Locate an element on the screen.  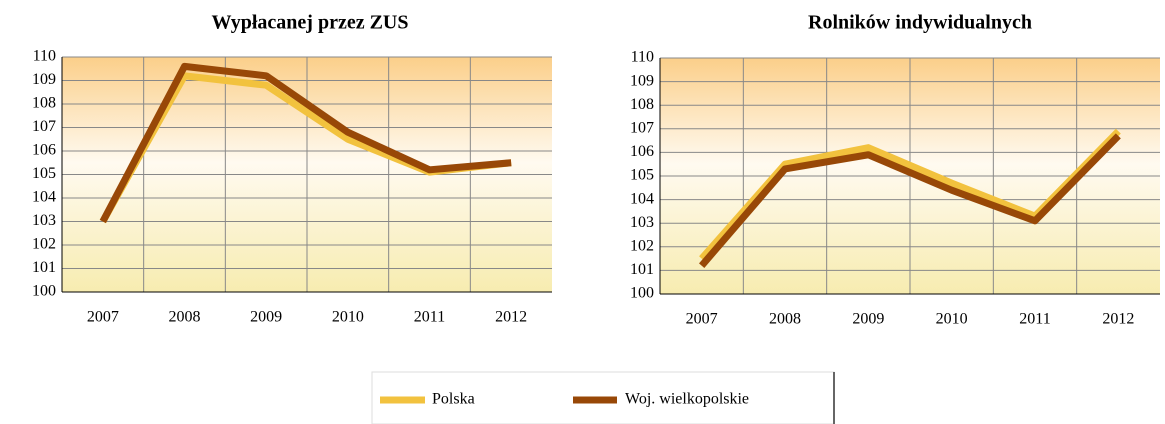
chart-title: Wypłacanej przez ZUS is located at coordinates (309, 23).